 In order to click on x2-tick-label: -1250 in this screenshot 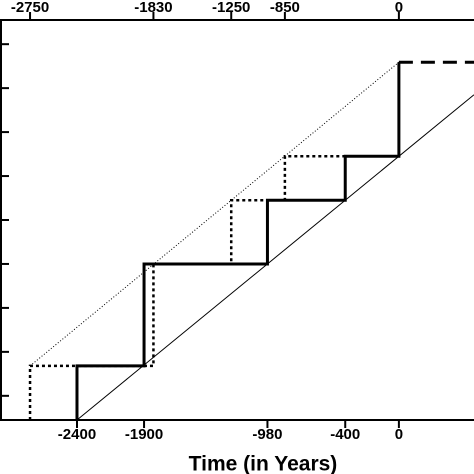, I will do `click(231, 8)`.